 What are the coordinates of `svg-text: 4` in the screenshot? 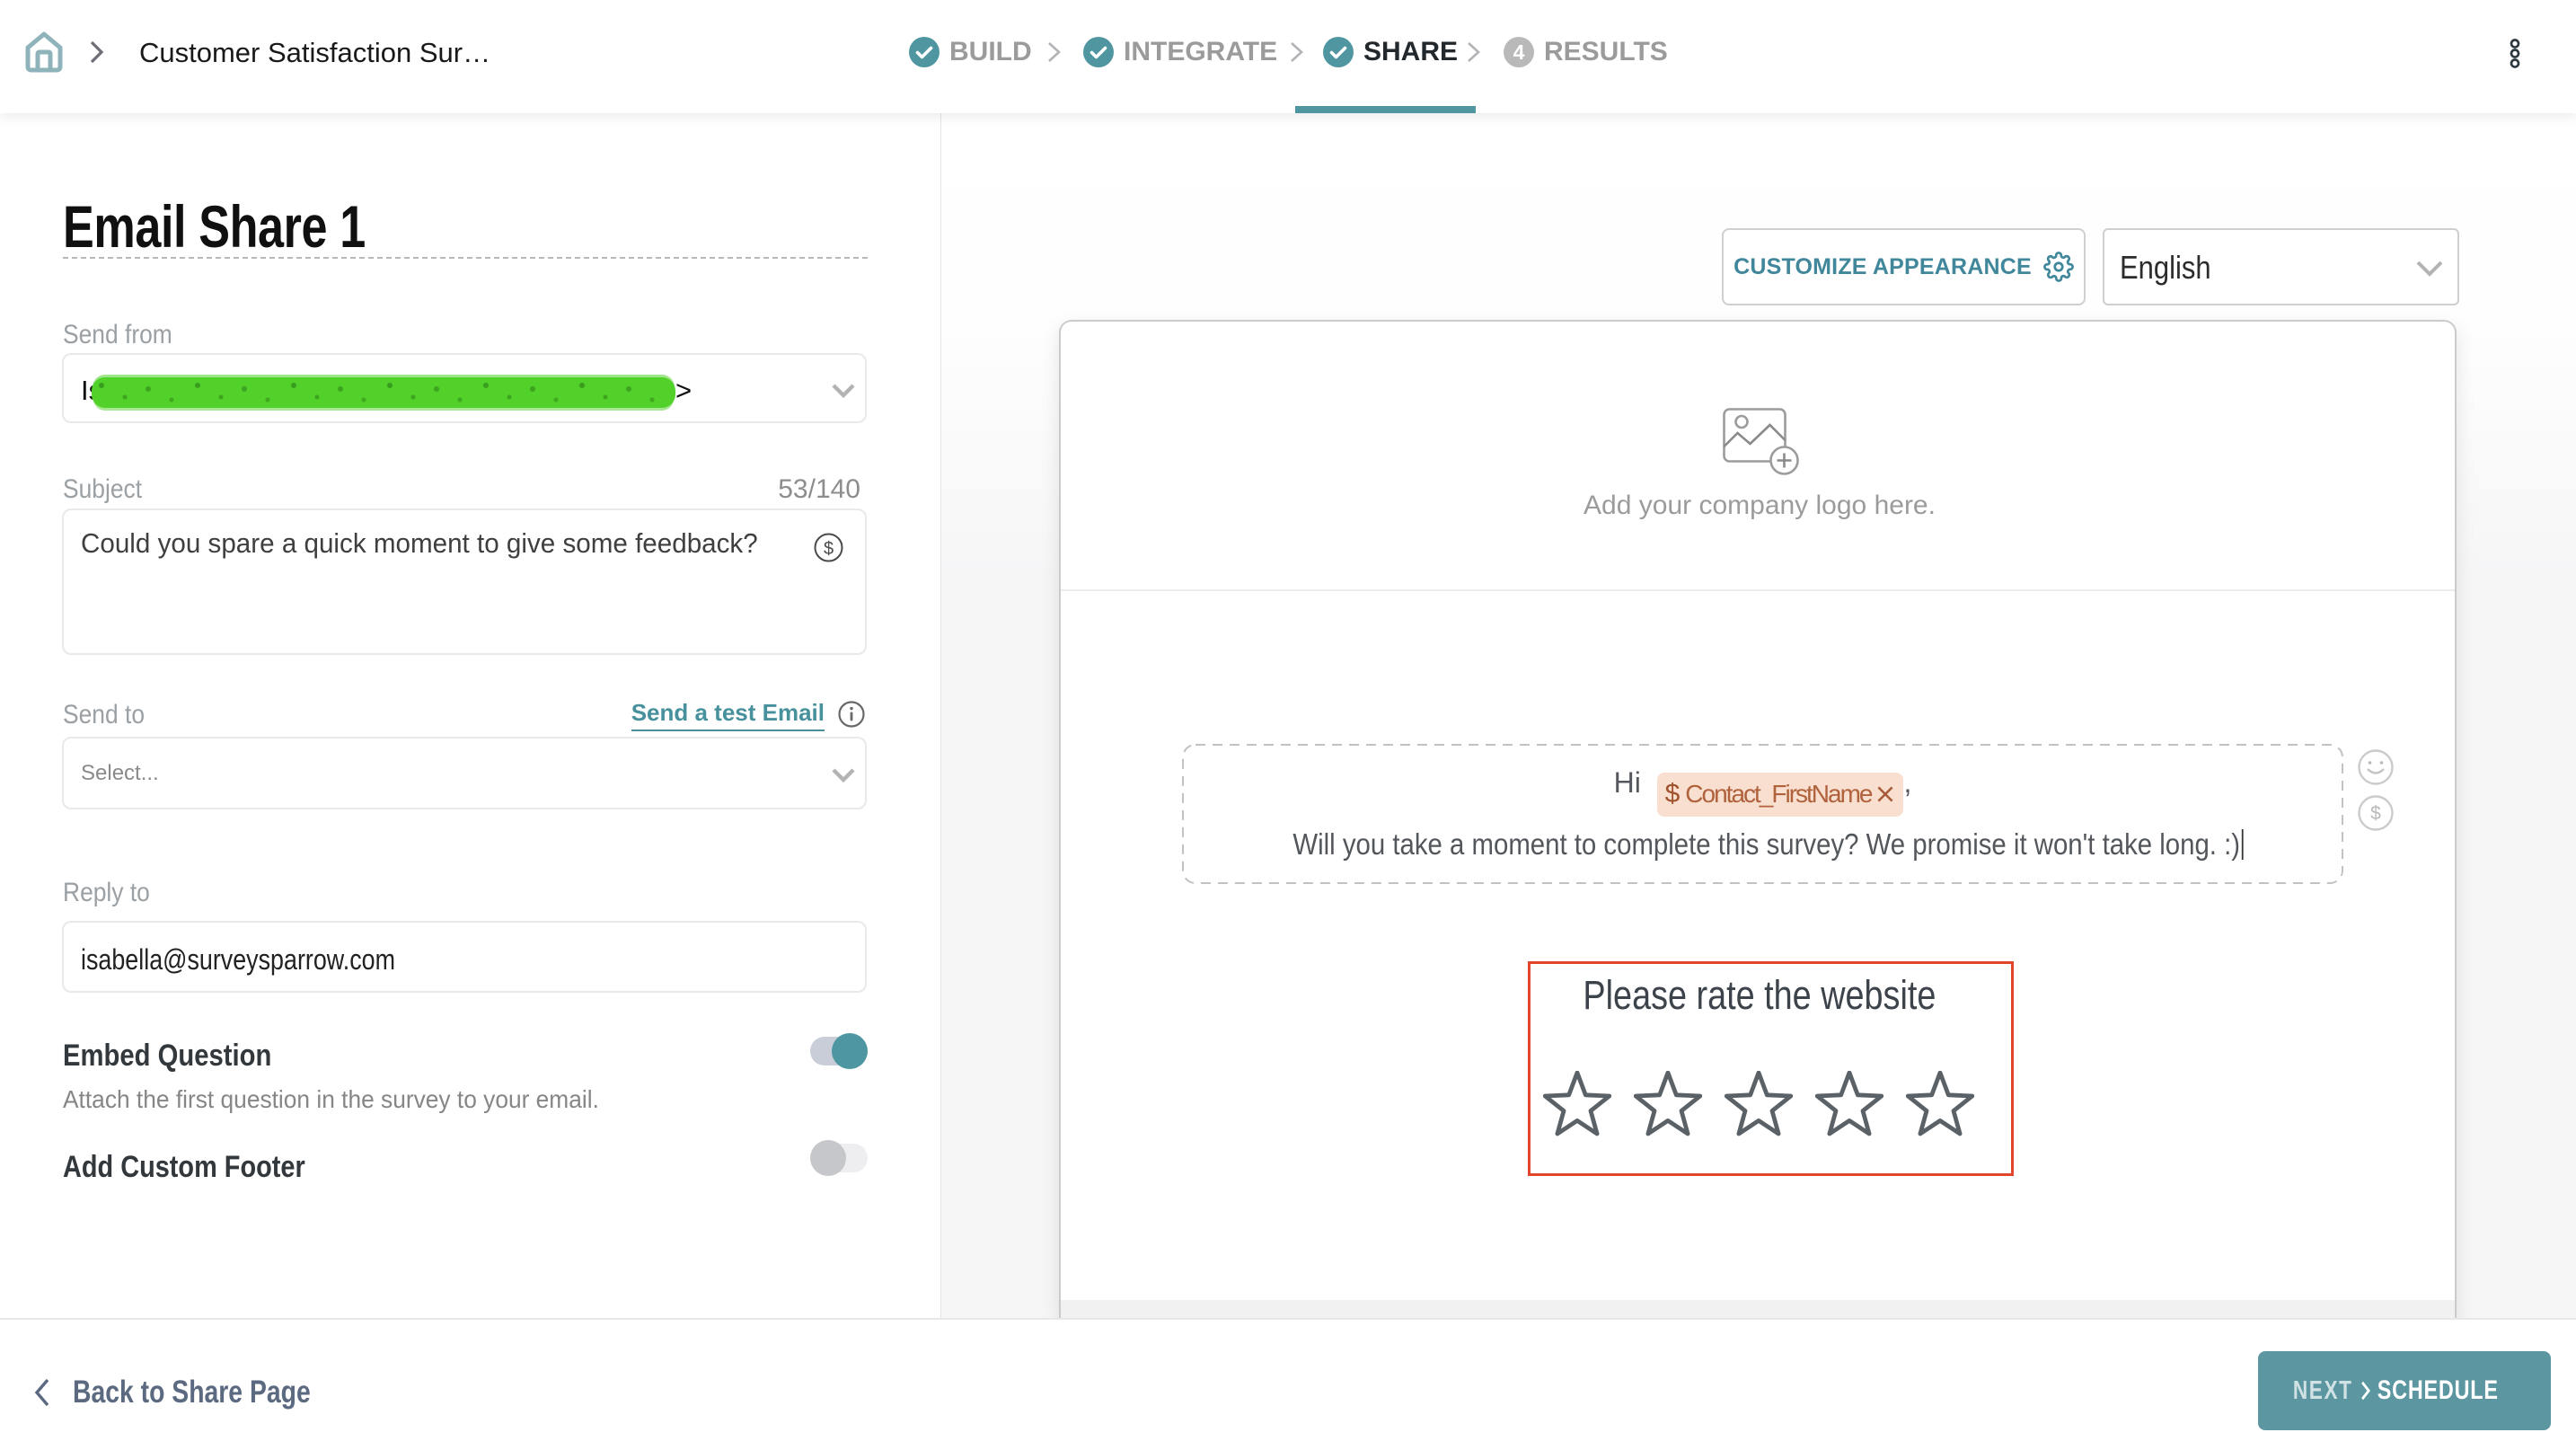 It's located at (1519, 52).